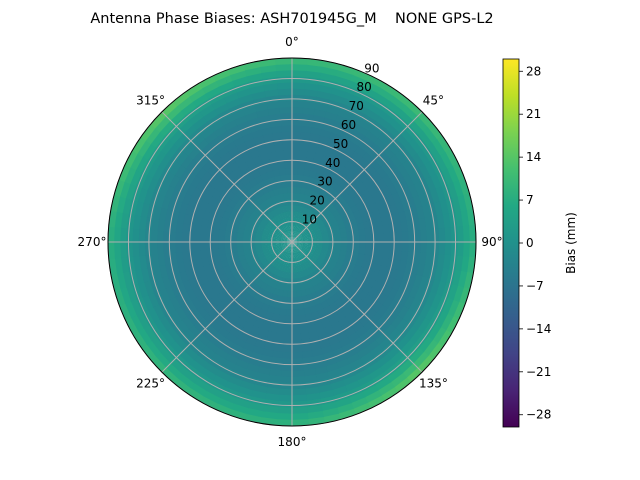  What do you see at coordinates (356, 106) in the screenshot?
I see `r-tick-label: 70` at bounding box center [356, 106].